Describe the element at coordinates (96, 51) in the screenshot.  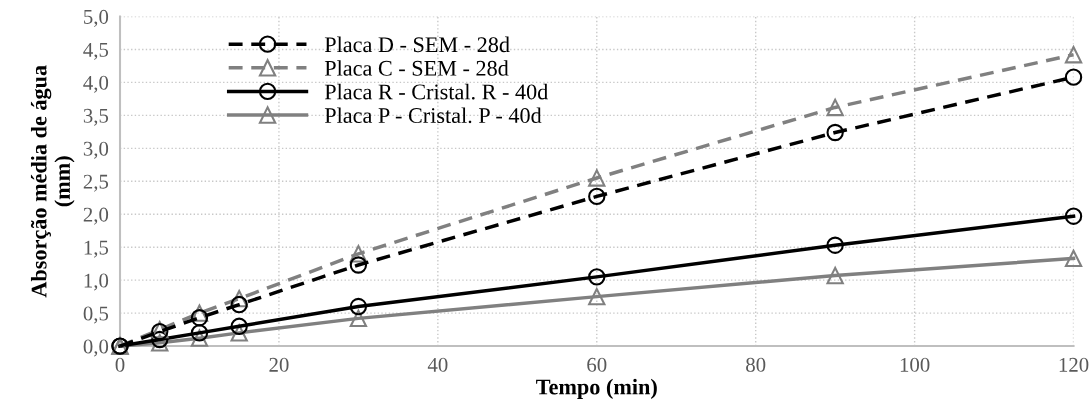
I see `y-tick-label: 4,5` at that location.